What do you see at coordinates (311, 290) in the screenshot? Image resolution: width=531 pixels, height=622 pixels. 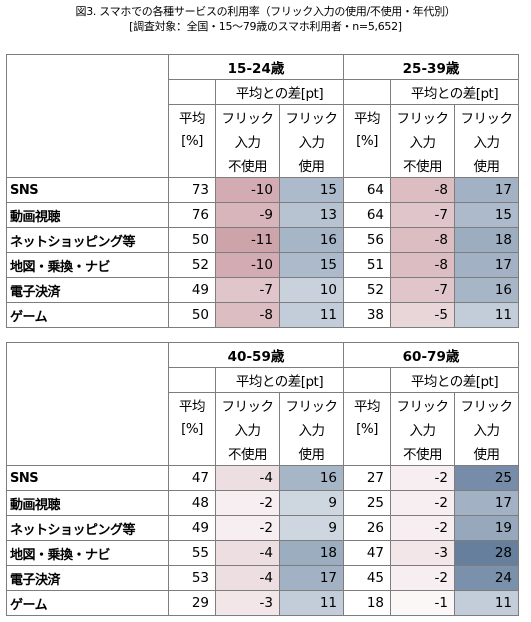 I see `use-diff-value: 10` at bounding box center [311, 290].